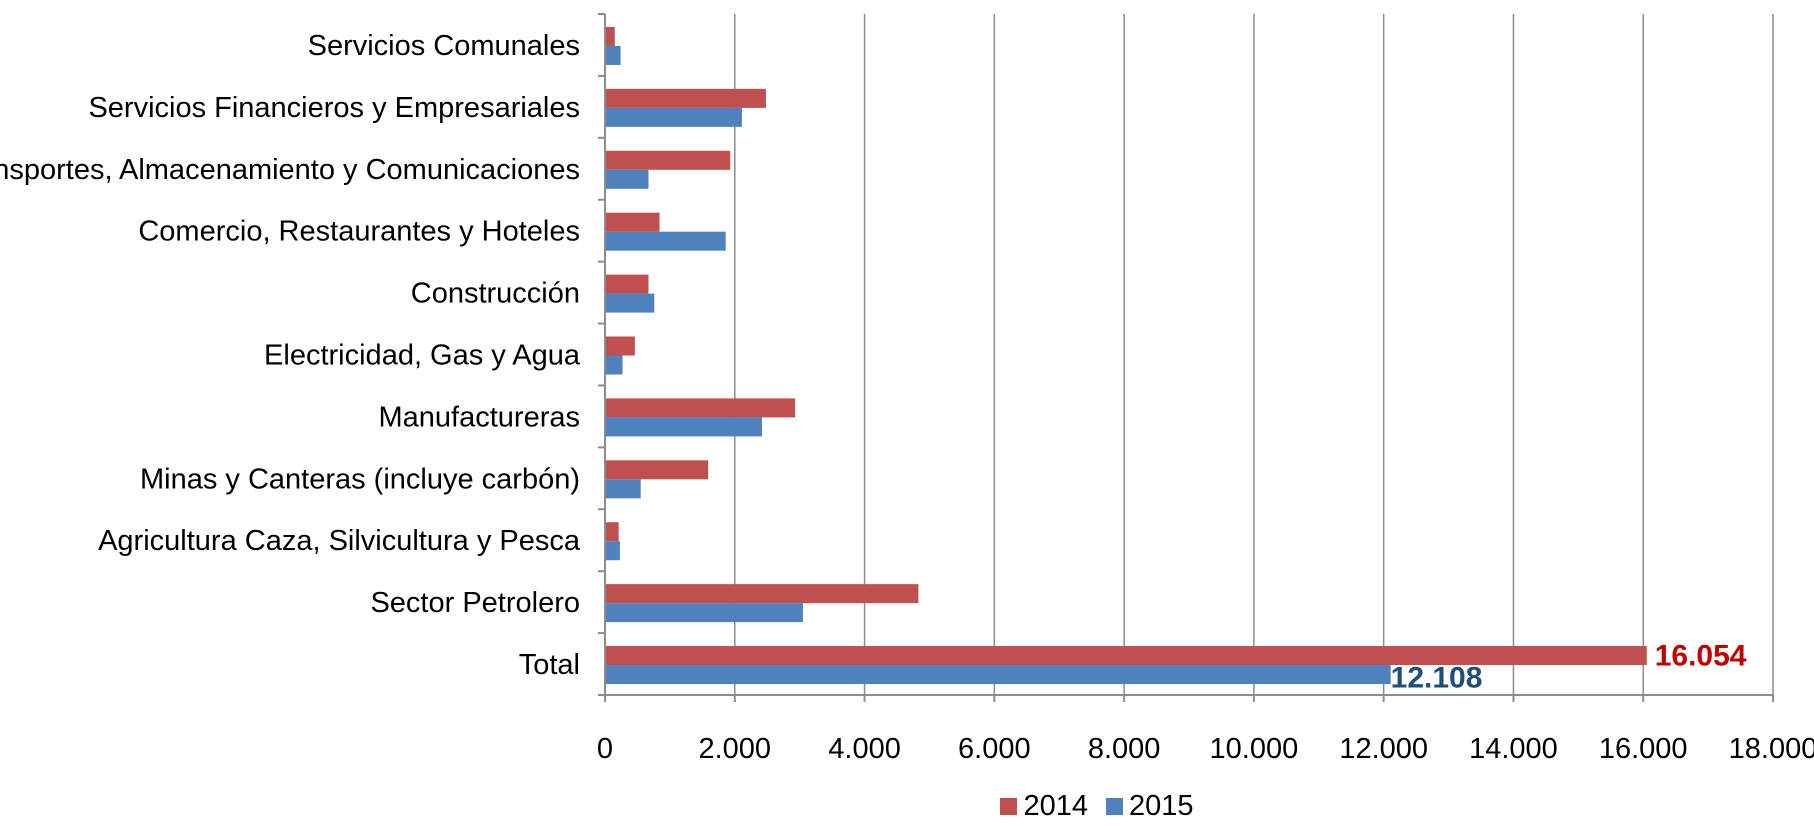  Describe the element at coordinates (334, 108) in the screenshot. I see `category-label-servicios-financieros-y-empresariales: Servicios Financieros y Empresariales` at that location.